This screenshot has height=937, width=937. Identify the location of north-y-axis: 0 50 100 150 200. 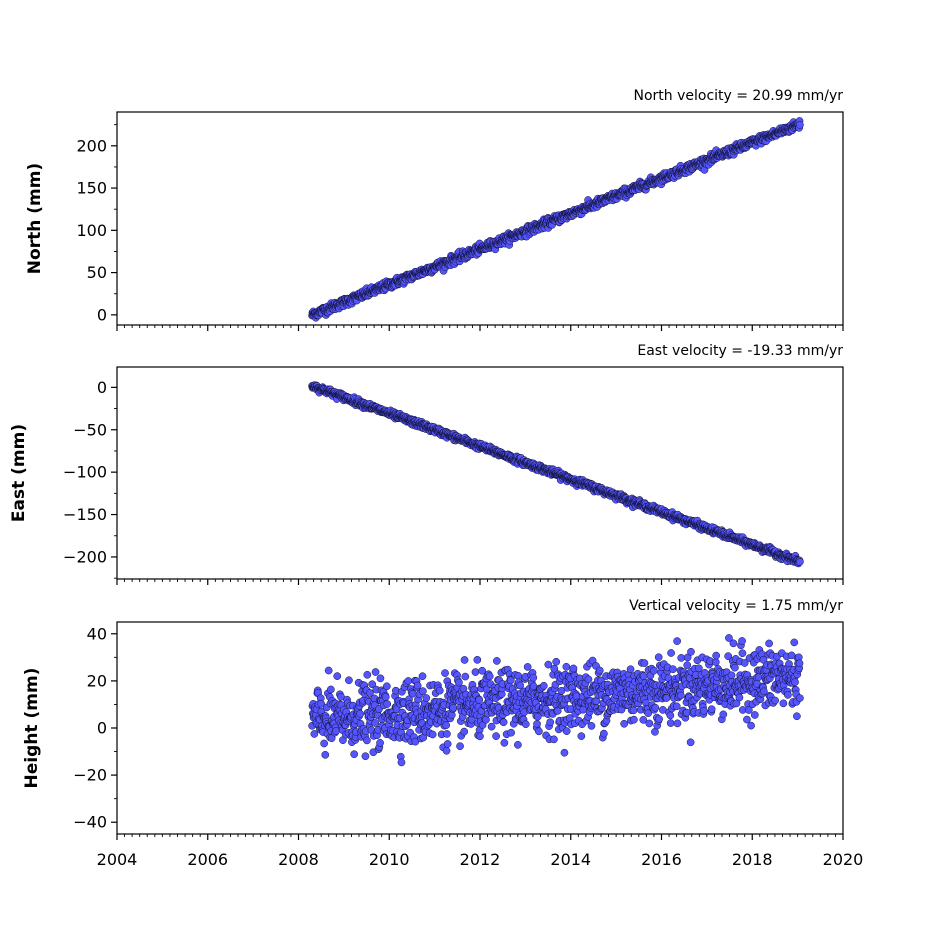
(96, 224).